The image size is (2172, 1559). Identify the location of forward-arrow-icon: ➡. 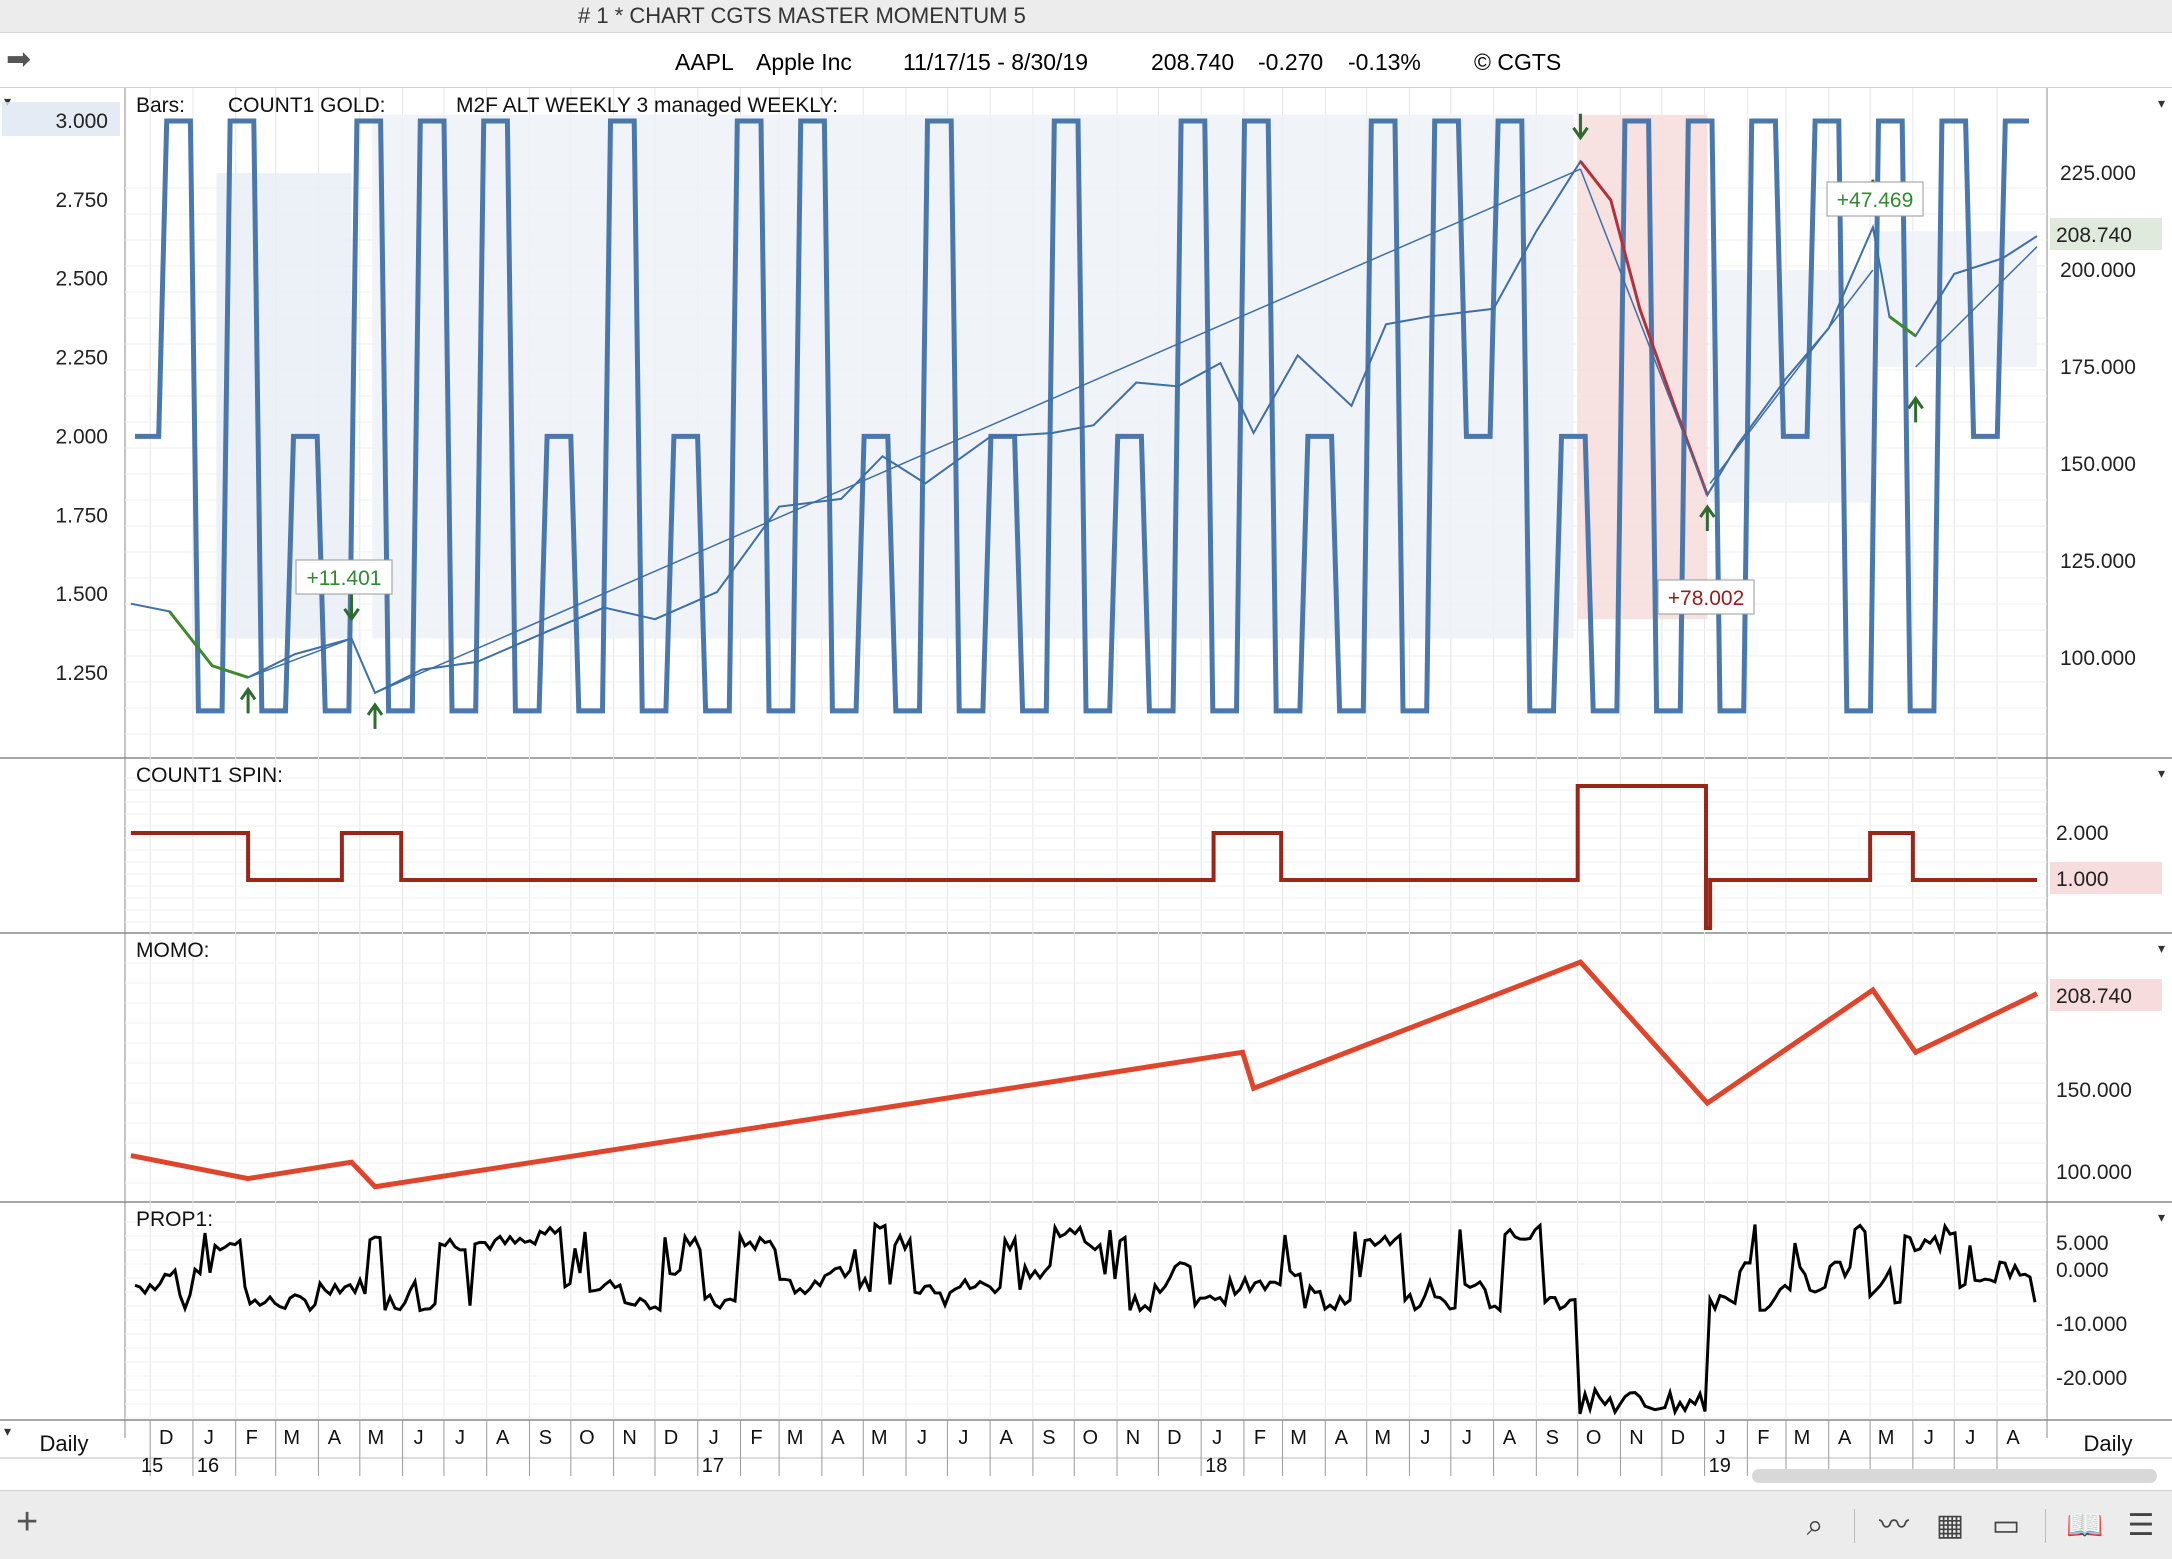
(19, 59).